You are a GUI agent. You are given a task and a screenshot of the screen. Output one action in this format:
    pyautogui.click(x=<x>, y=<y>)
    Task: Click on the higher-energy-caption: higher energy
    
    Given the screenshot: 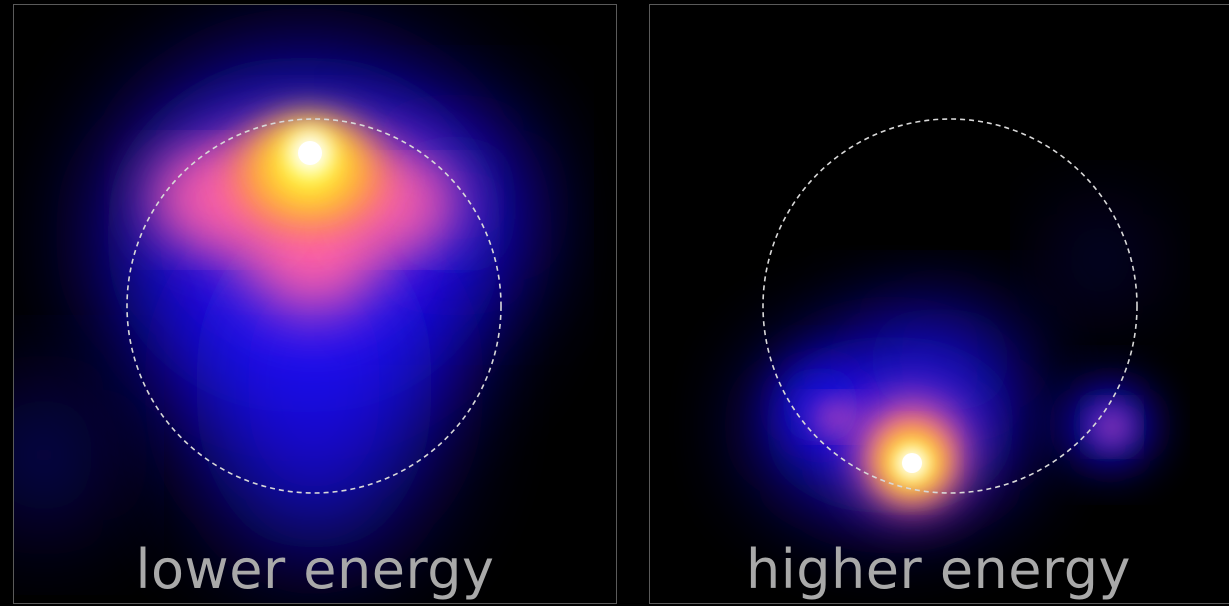 What is the action you would take?
    pyautogui.click(x=938, y=569)
    